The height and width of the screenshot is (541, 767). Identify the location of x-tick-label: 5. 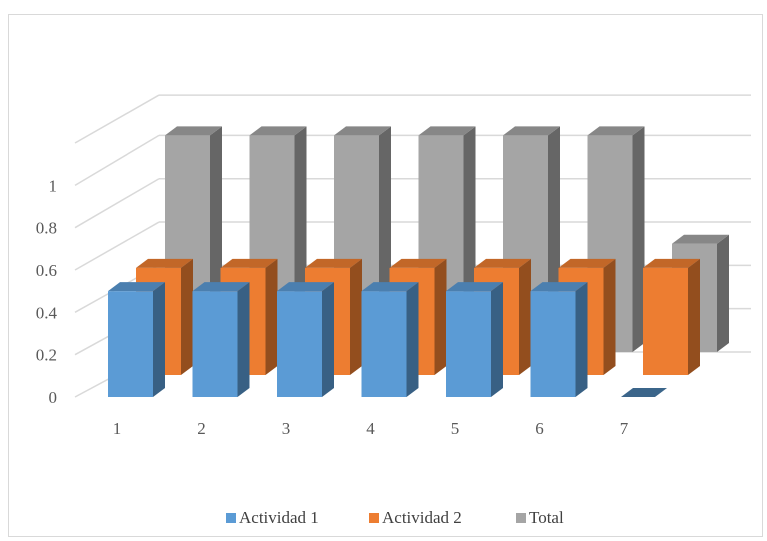
(455, 428).